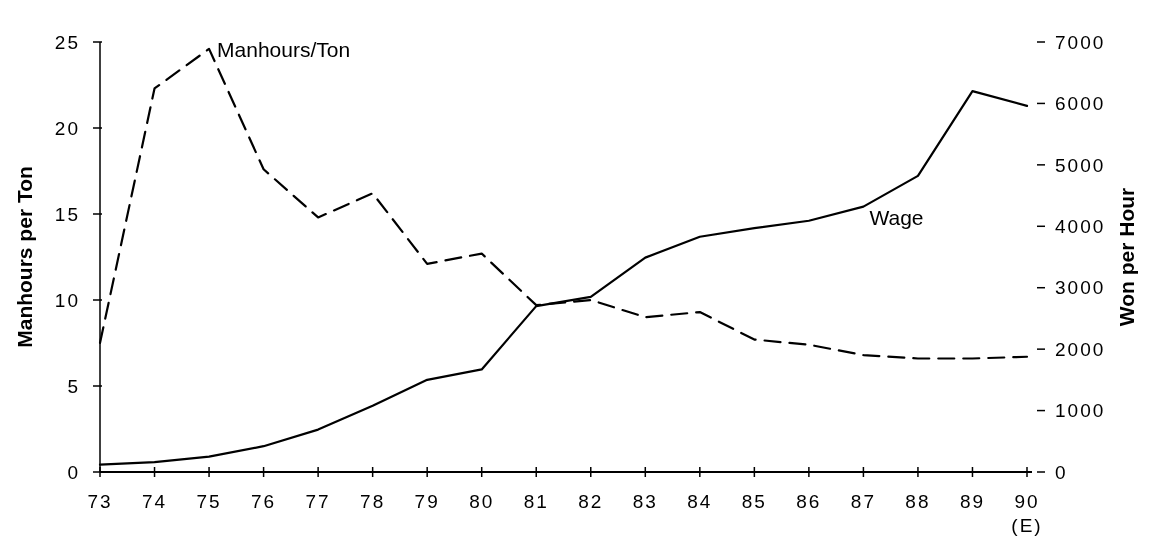 Image resolution: width=1152 pixels, height=554 pixels. Describe the element at coordinates (1080, 411) in the screenshot. I see `y2-tick-label: 1000` at that location.